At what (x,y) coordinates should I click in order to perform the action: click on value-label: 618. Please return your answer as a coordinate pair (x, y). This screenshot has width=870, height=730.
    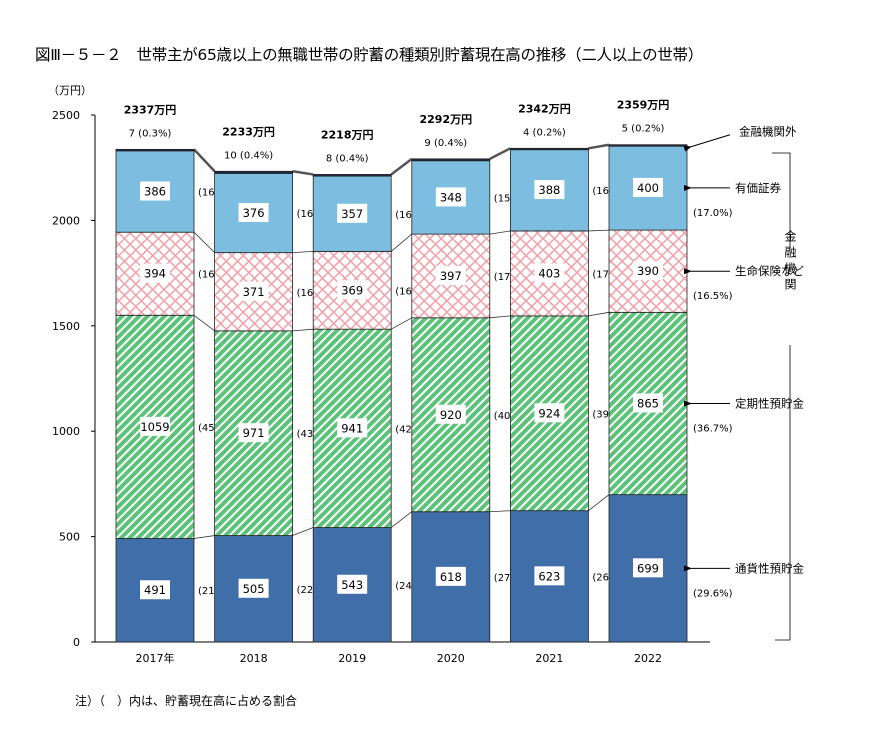
    Looking at the image, I should click on (451, 577).